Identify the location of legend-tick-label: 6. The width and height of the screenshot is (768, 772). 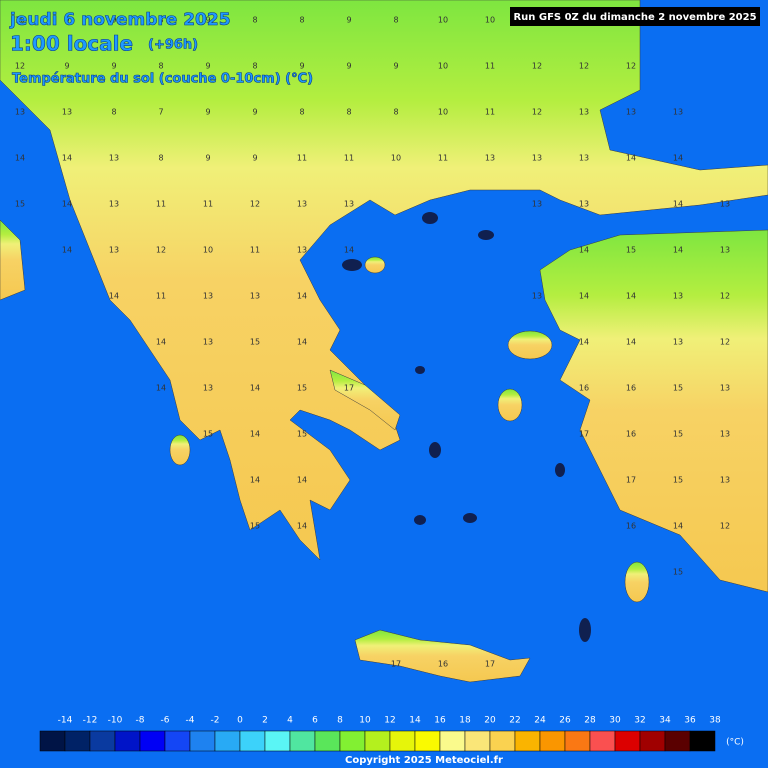
(315, 721).